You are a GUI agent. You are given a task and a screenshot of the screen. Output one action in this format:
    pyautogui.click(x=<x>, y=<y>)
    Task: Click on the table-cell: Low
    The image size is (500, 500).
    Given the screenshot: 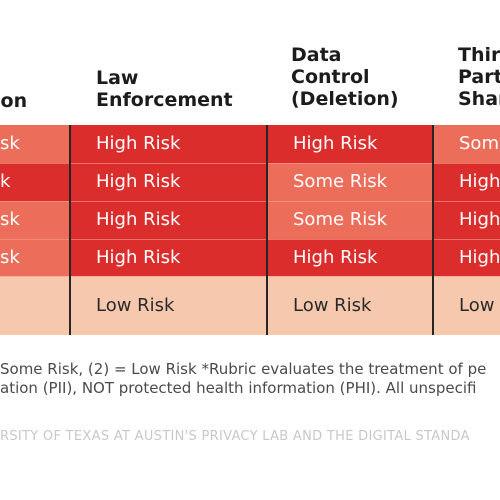 What is the action you would take?
    pyautogui.click(x=466, y=305)
    